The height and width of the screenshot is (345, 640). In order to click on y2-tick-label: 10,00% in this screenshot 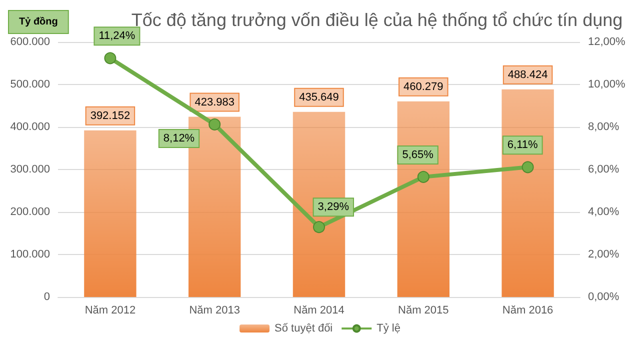, I will do `click(607, 84)`.